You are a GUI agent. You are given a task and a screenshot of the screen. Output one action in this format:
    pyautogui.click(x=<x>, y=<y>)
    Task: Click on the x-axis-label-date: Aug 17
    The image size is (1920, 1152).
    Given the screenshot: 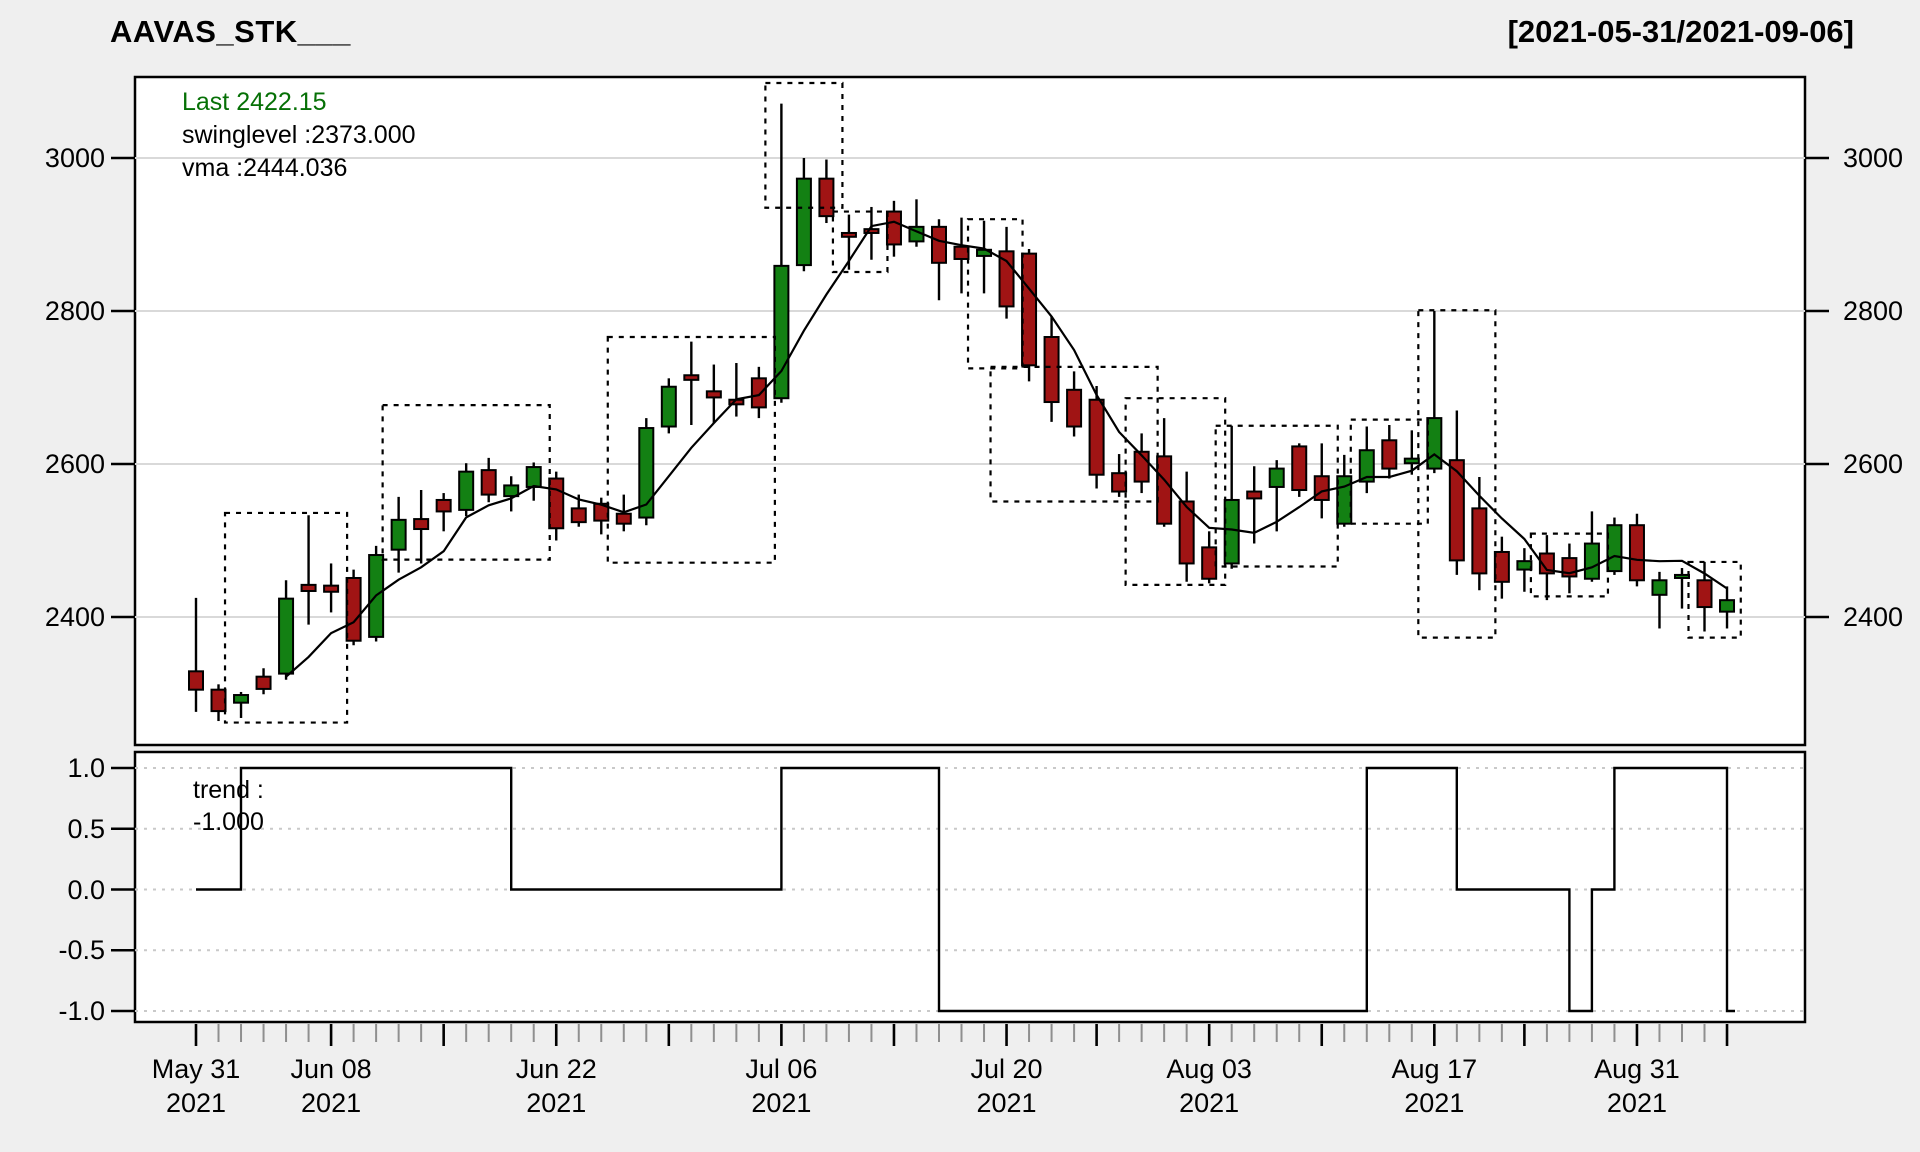 What is the action you would take?
    pyautogui.click(x=1434, y=1069)
    